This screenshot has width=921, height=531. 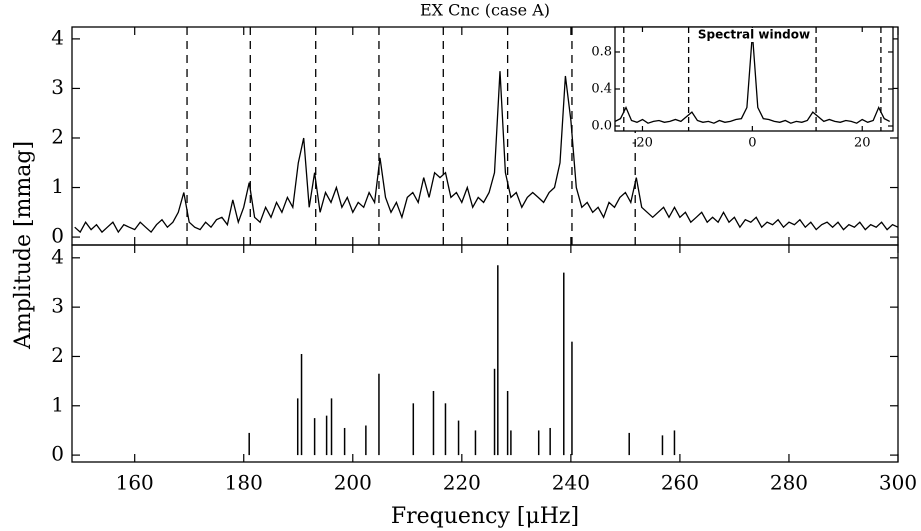 I want to click on x-tick-label: 240, so click(x=571, y=483).